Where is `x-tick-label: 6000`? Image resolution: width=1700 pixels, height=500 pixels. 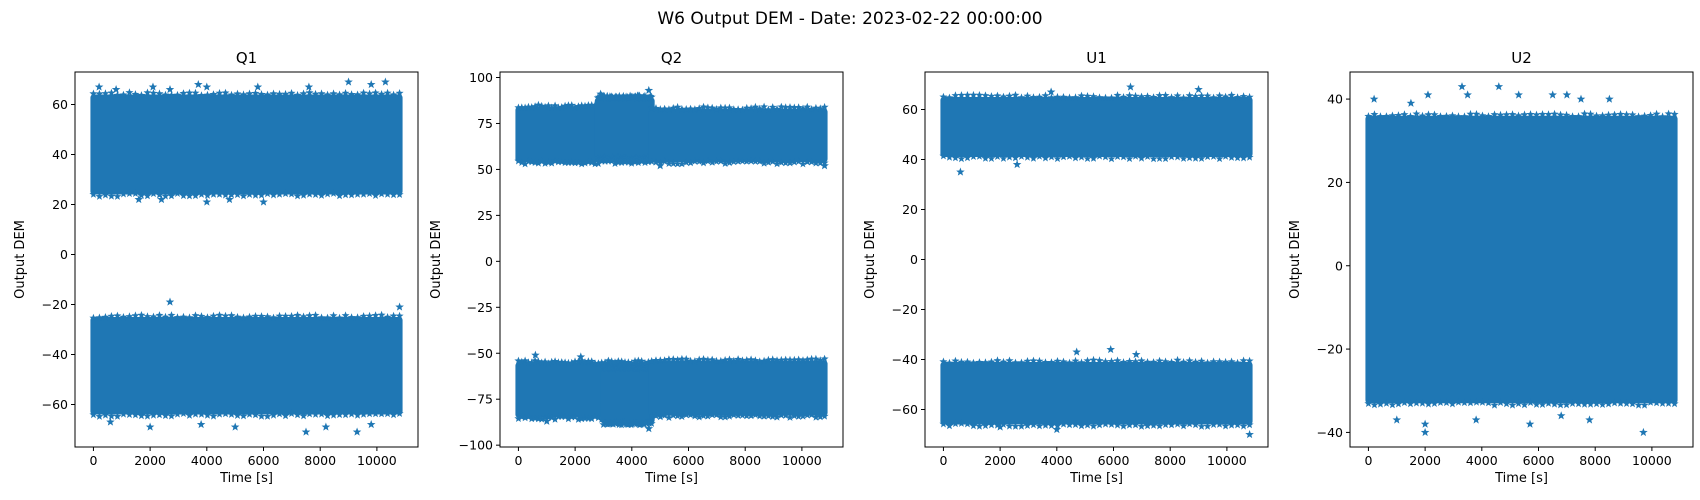 x-tick-label: 6000 is located at coordinates (1114, 460).